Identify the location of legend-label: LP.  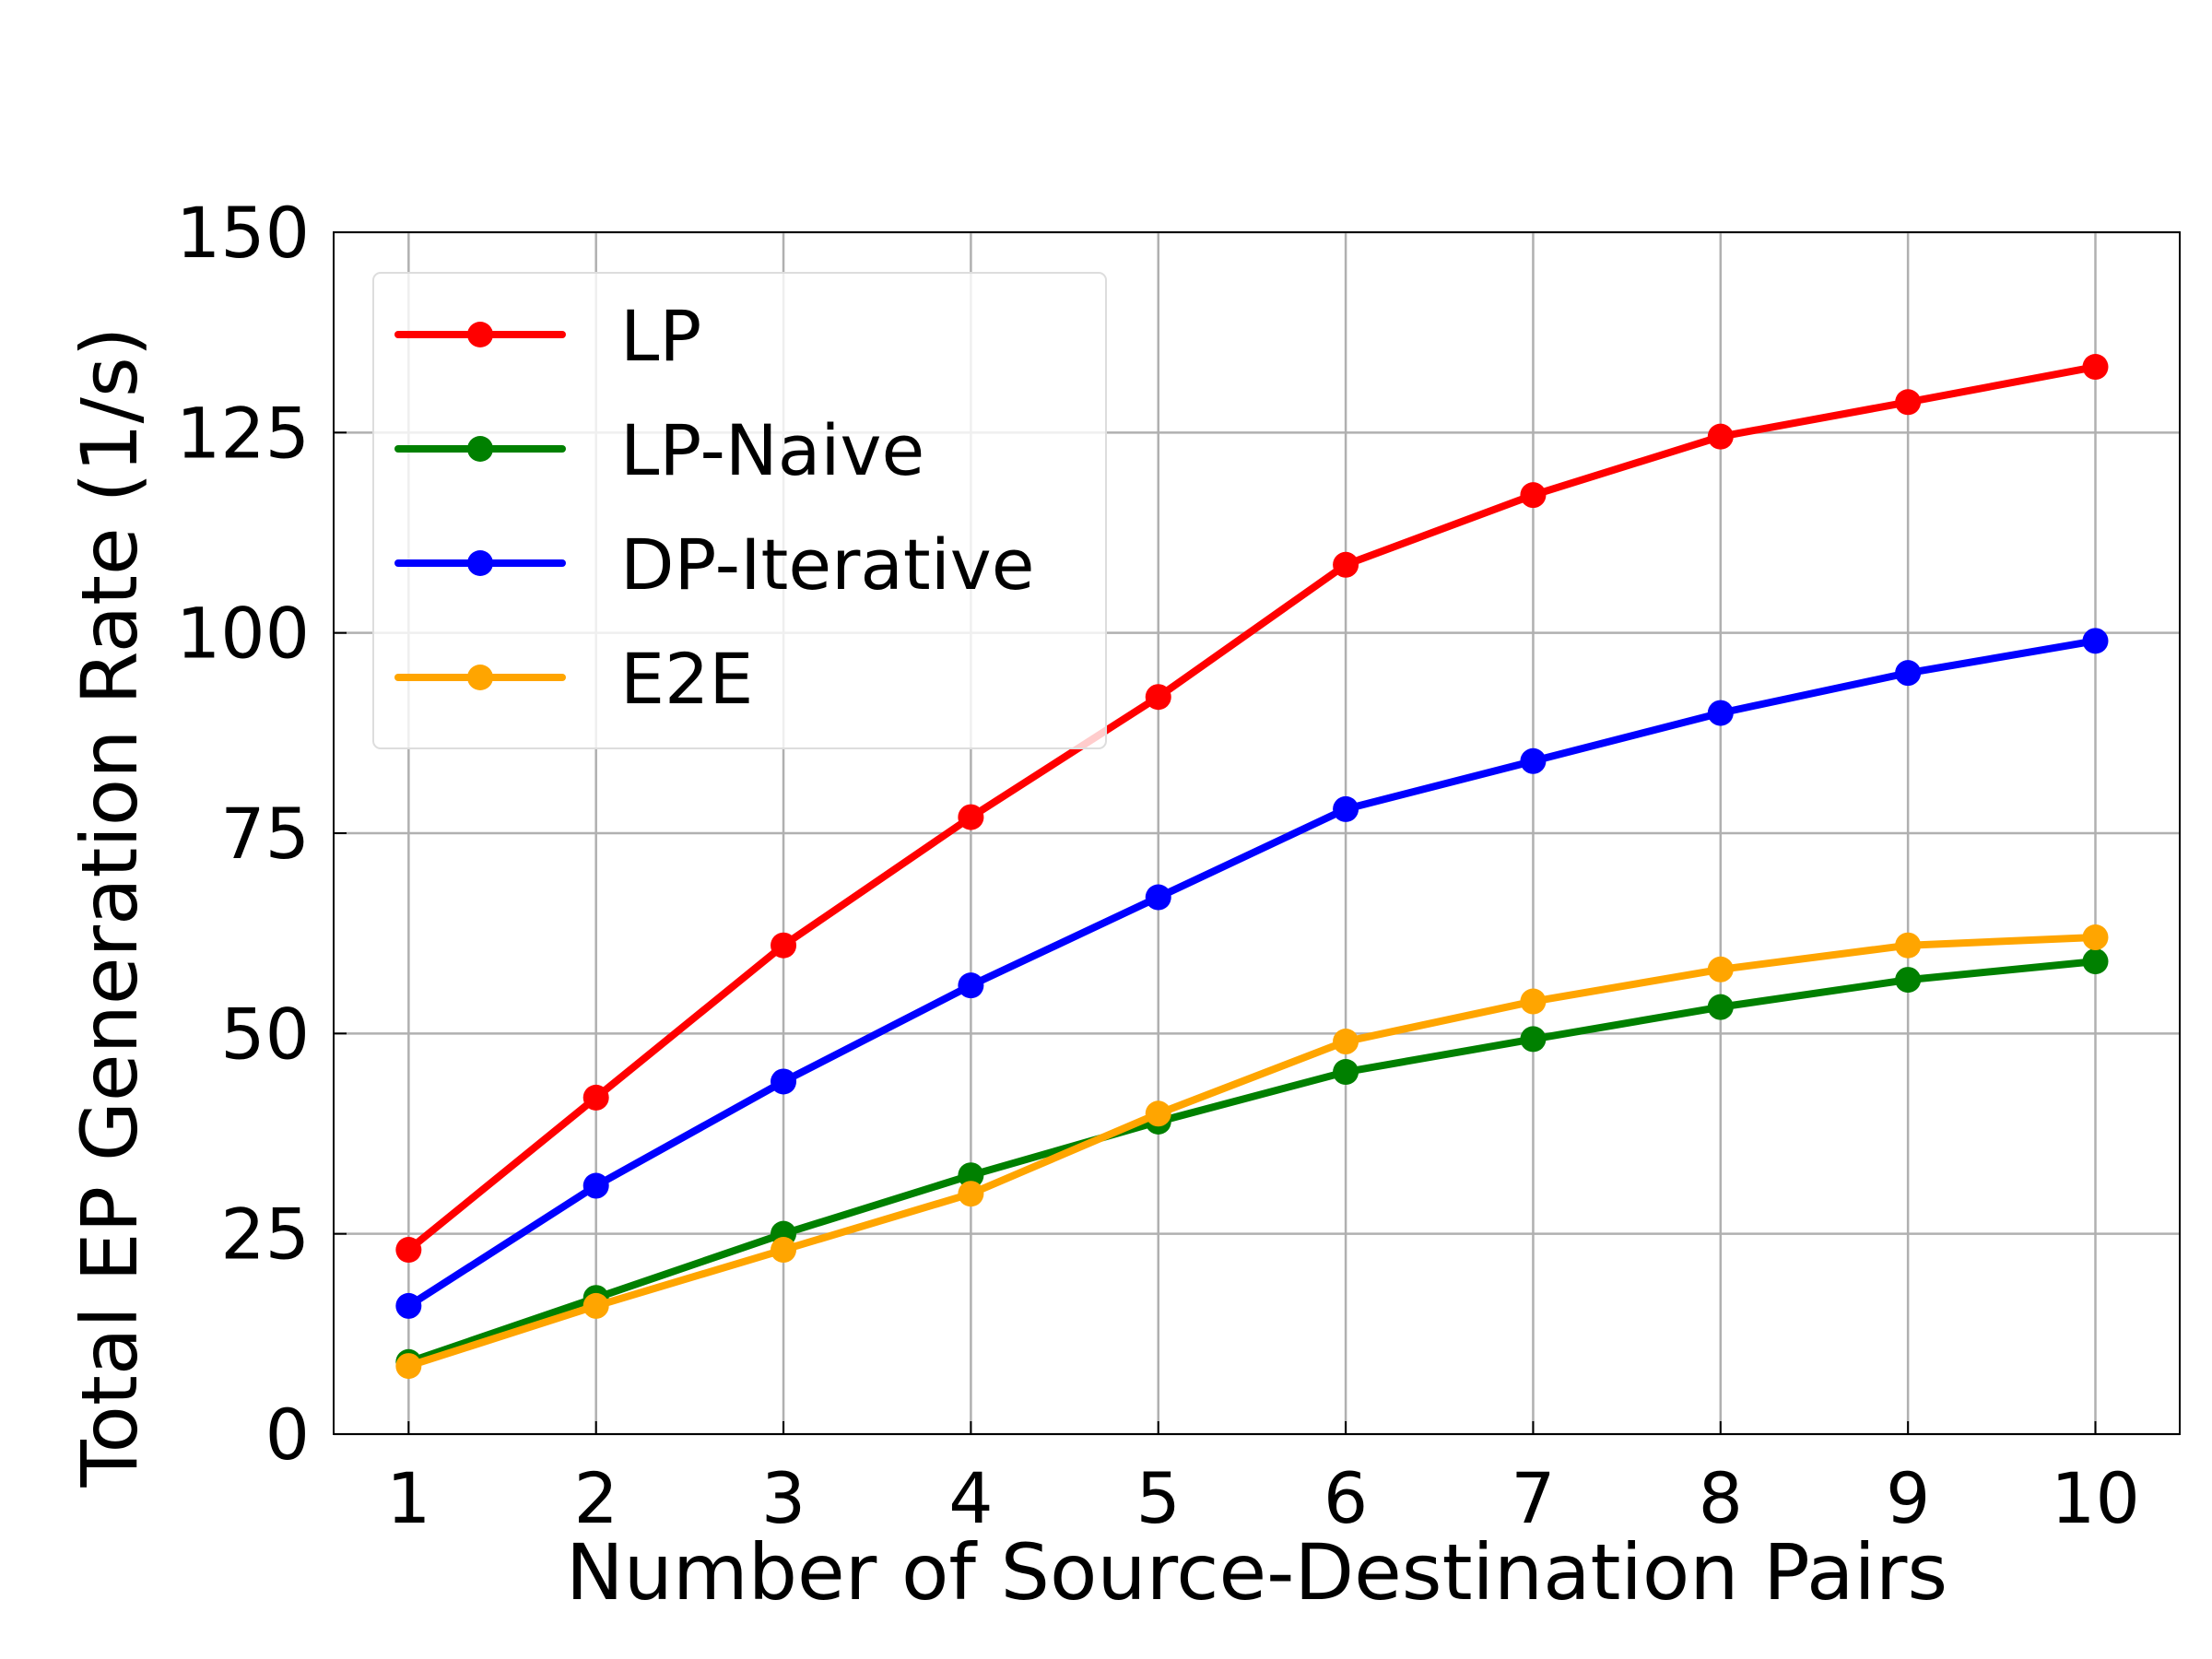
(660, 336).